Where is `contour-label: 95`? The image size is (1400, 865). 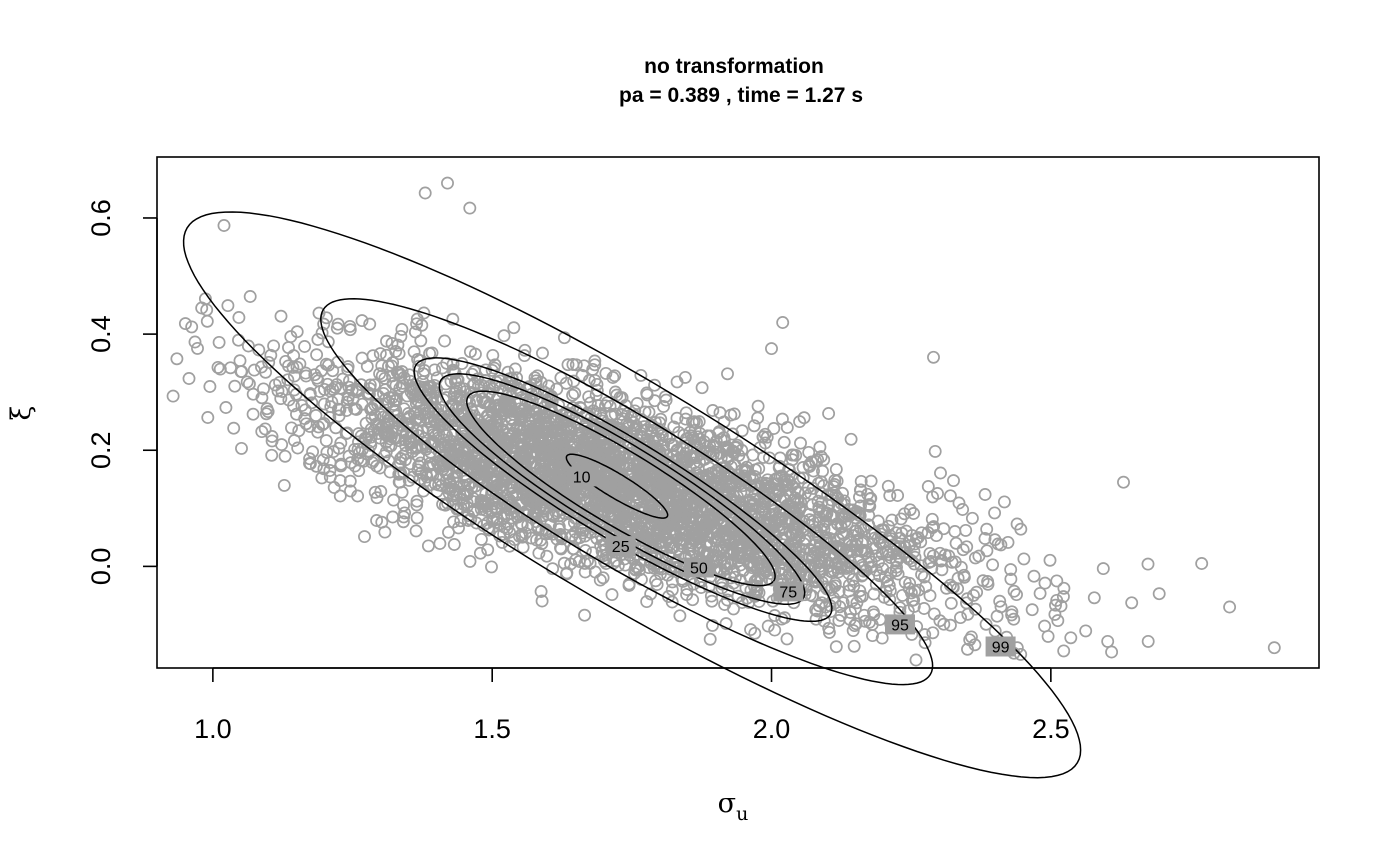 contour-label: 95 is located at coordinates (900, 625).